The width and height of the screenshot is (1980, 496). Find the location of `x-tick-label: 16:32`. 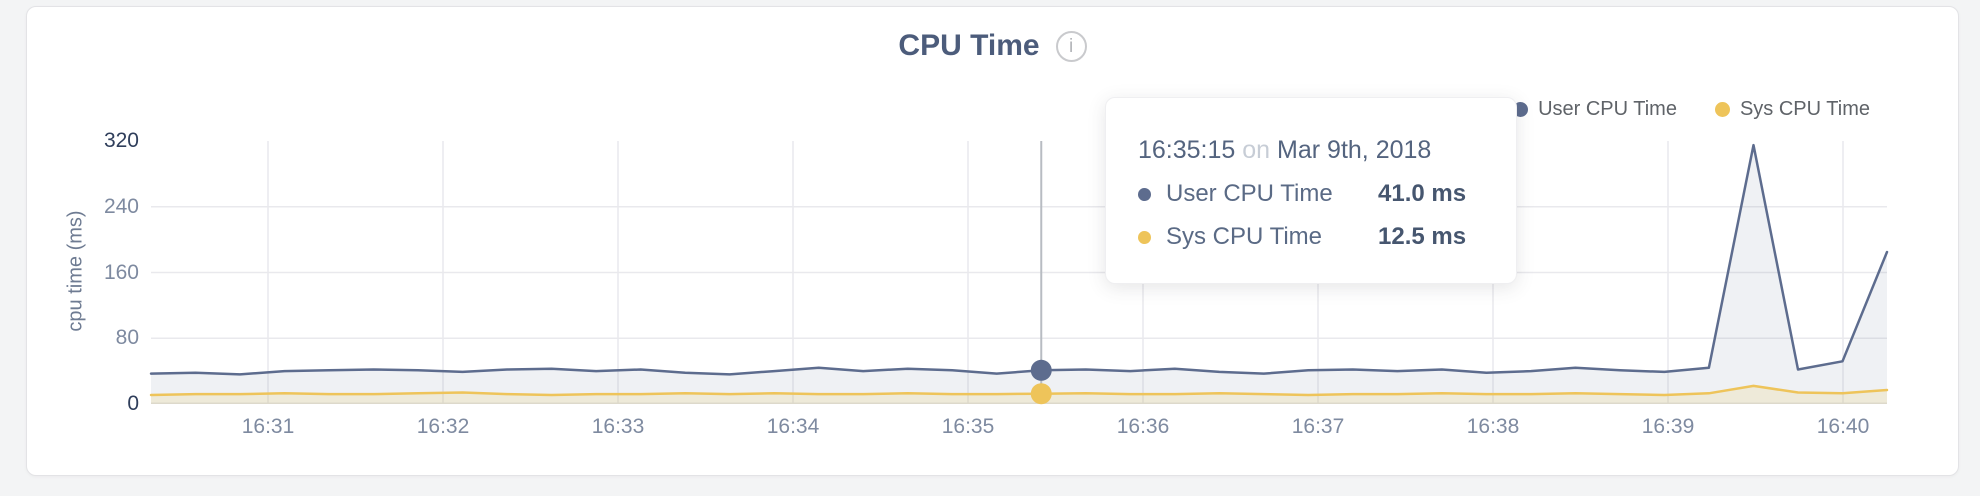

x-tick-label: 16:32 is located at coordinates (443, 426).